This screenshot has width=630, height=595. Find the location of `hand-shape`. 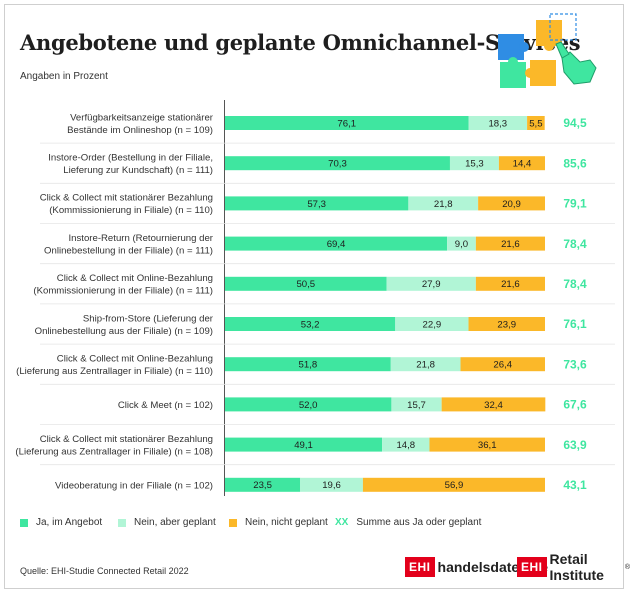

hand-shape is located at coordinates (579, 68).